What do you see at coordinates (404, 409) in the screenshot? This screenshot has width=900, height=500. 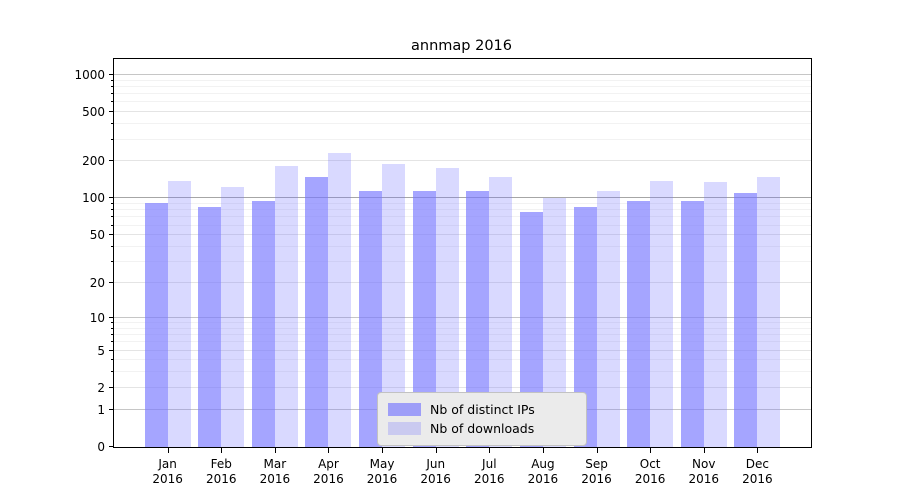 I see `legend-swatch-distinct-ips` at bounding box center [404, 409].